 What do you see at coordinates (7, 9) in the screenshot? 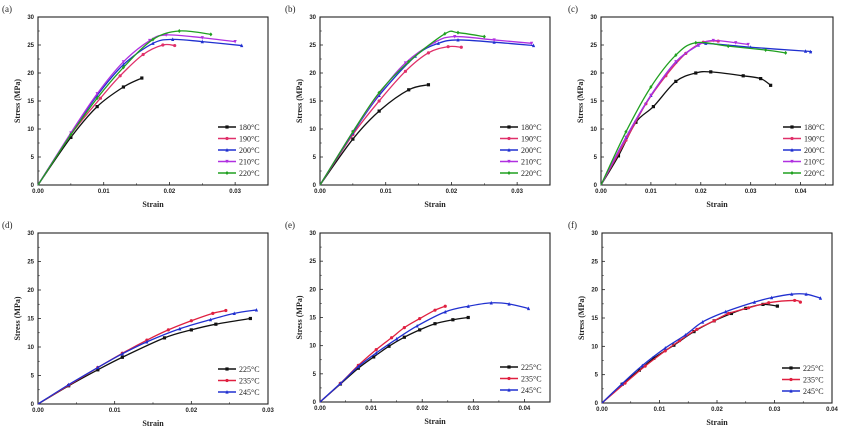
I see `panel-label: (a)` at bounding box center [7, 9].